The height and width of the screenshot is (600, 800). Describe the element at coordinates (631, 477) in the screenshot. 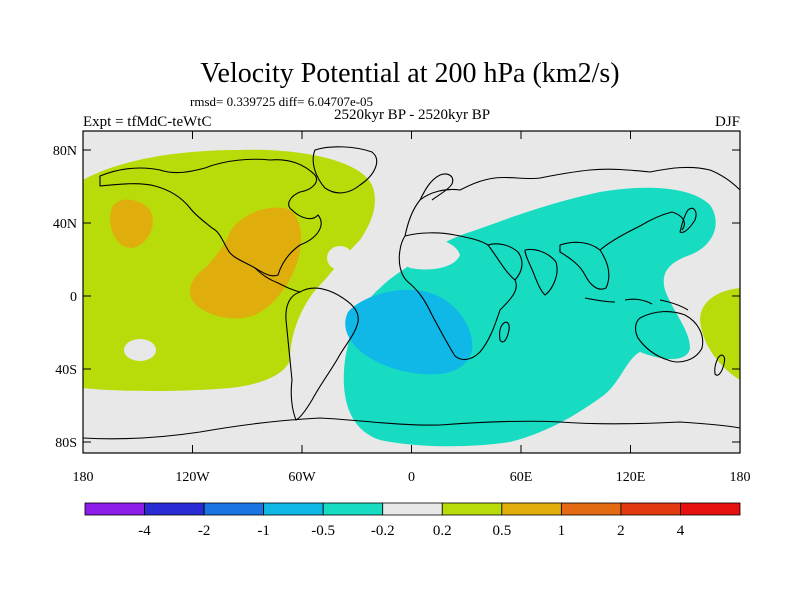

I see `lon-label: 120E` at that location.